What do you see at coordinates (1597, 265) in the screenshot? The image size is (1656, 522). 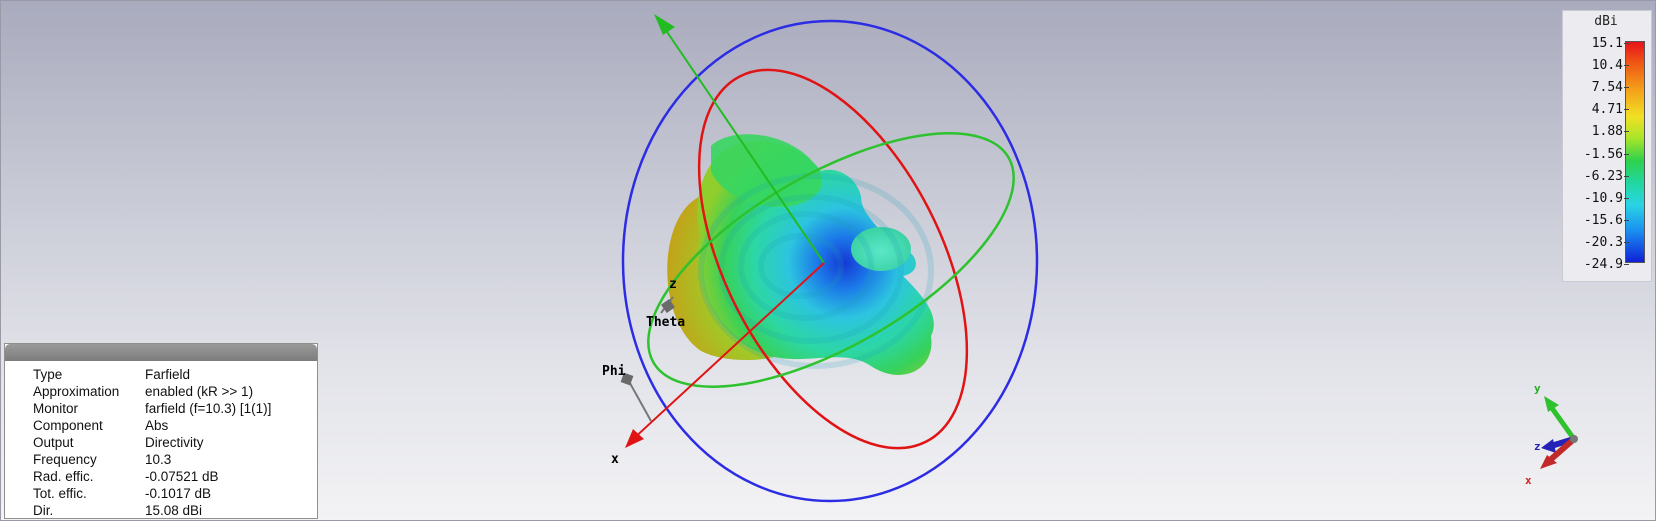 I see `legend-tick: -24.9` at bounding box center [1597, 265].